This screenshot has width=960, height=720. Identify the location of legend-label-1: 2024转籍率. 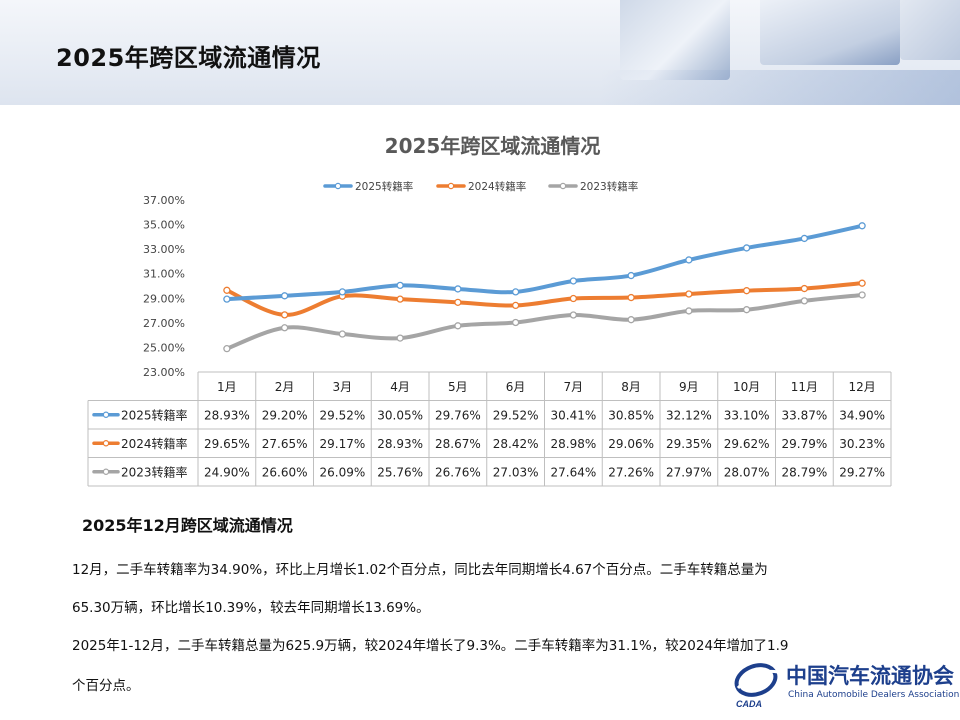
(497, 186).